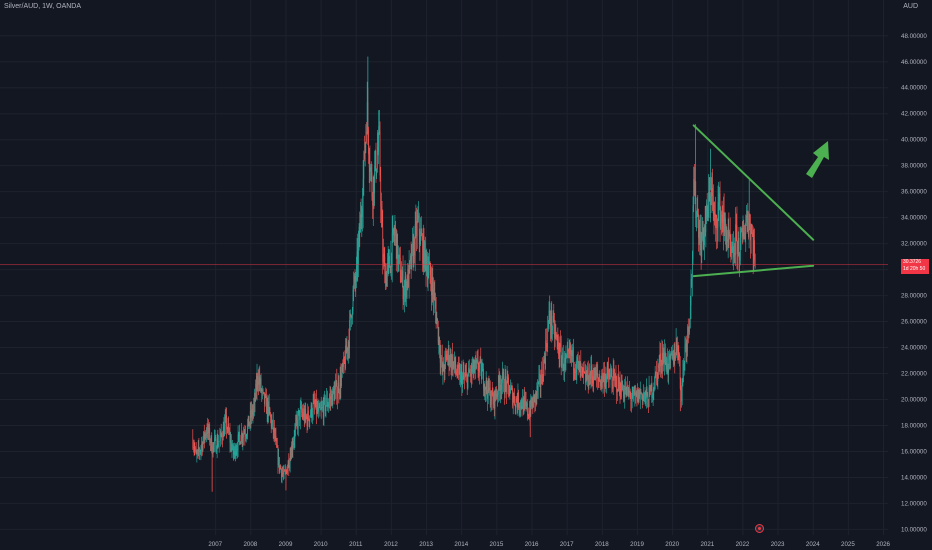 The width and height of the screenshot is (932, 550). Describe the element at coordinates (814, 157) in the screenshot. I see `green-arrow` at that location.